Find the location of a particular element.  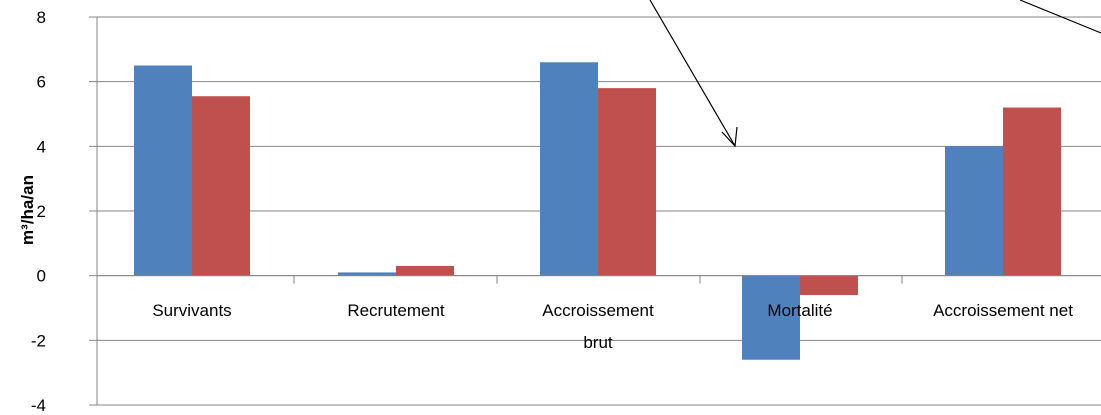

x-category-label: Accroissement is located at coordinates (598, 310).